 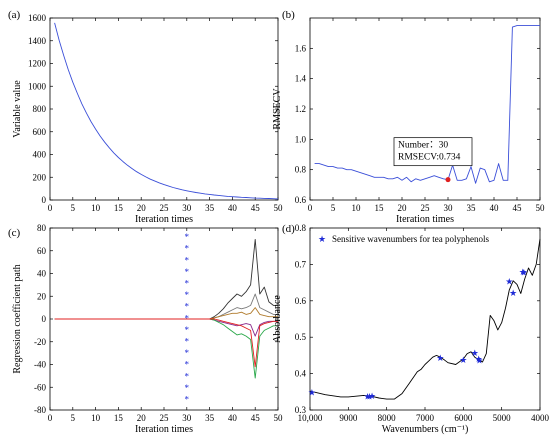 What do you see at coordinates (425, 219) in the screenshot?
I see `x-axis-label: Iteration times` at bounding box center [425, 219].